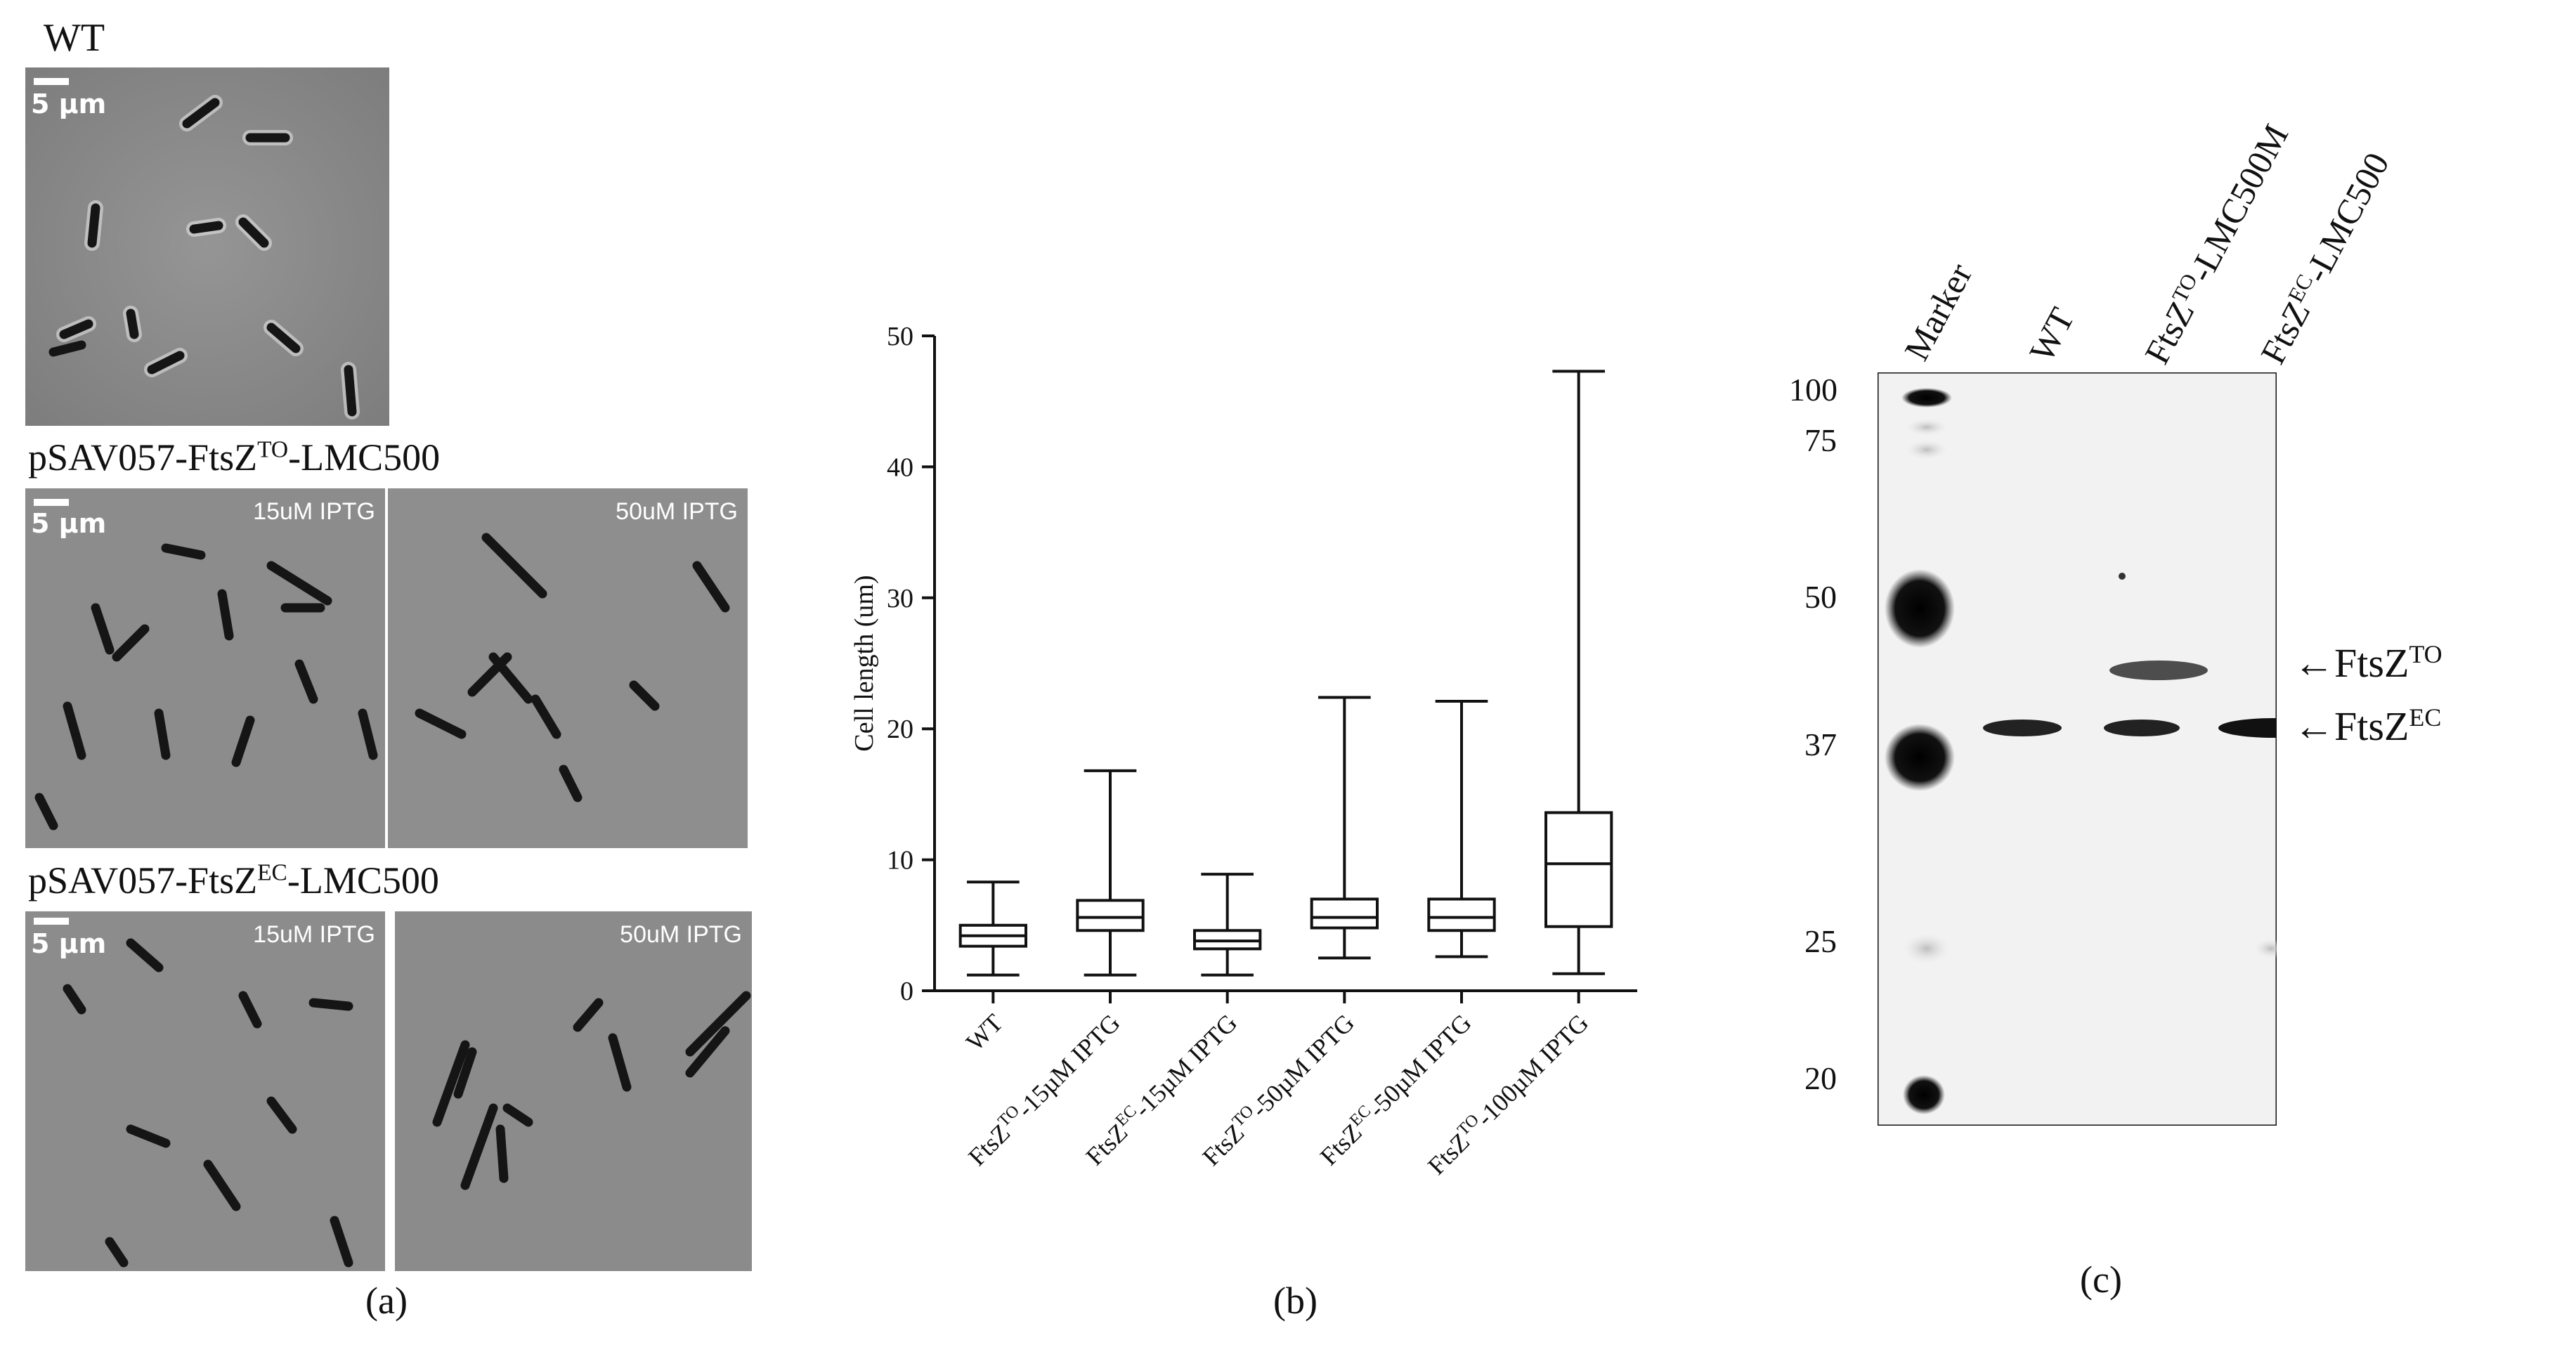 Image resolution: width=2576 pixels, height=1347 pixels. I want to click on row-title-wt: WT, so click(74, 38).